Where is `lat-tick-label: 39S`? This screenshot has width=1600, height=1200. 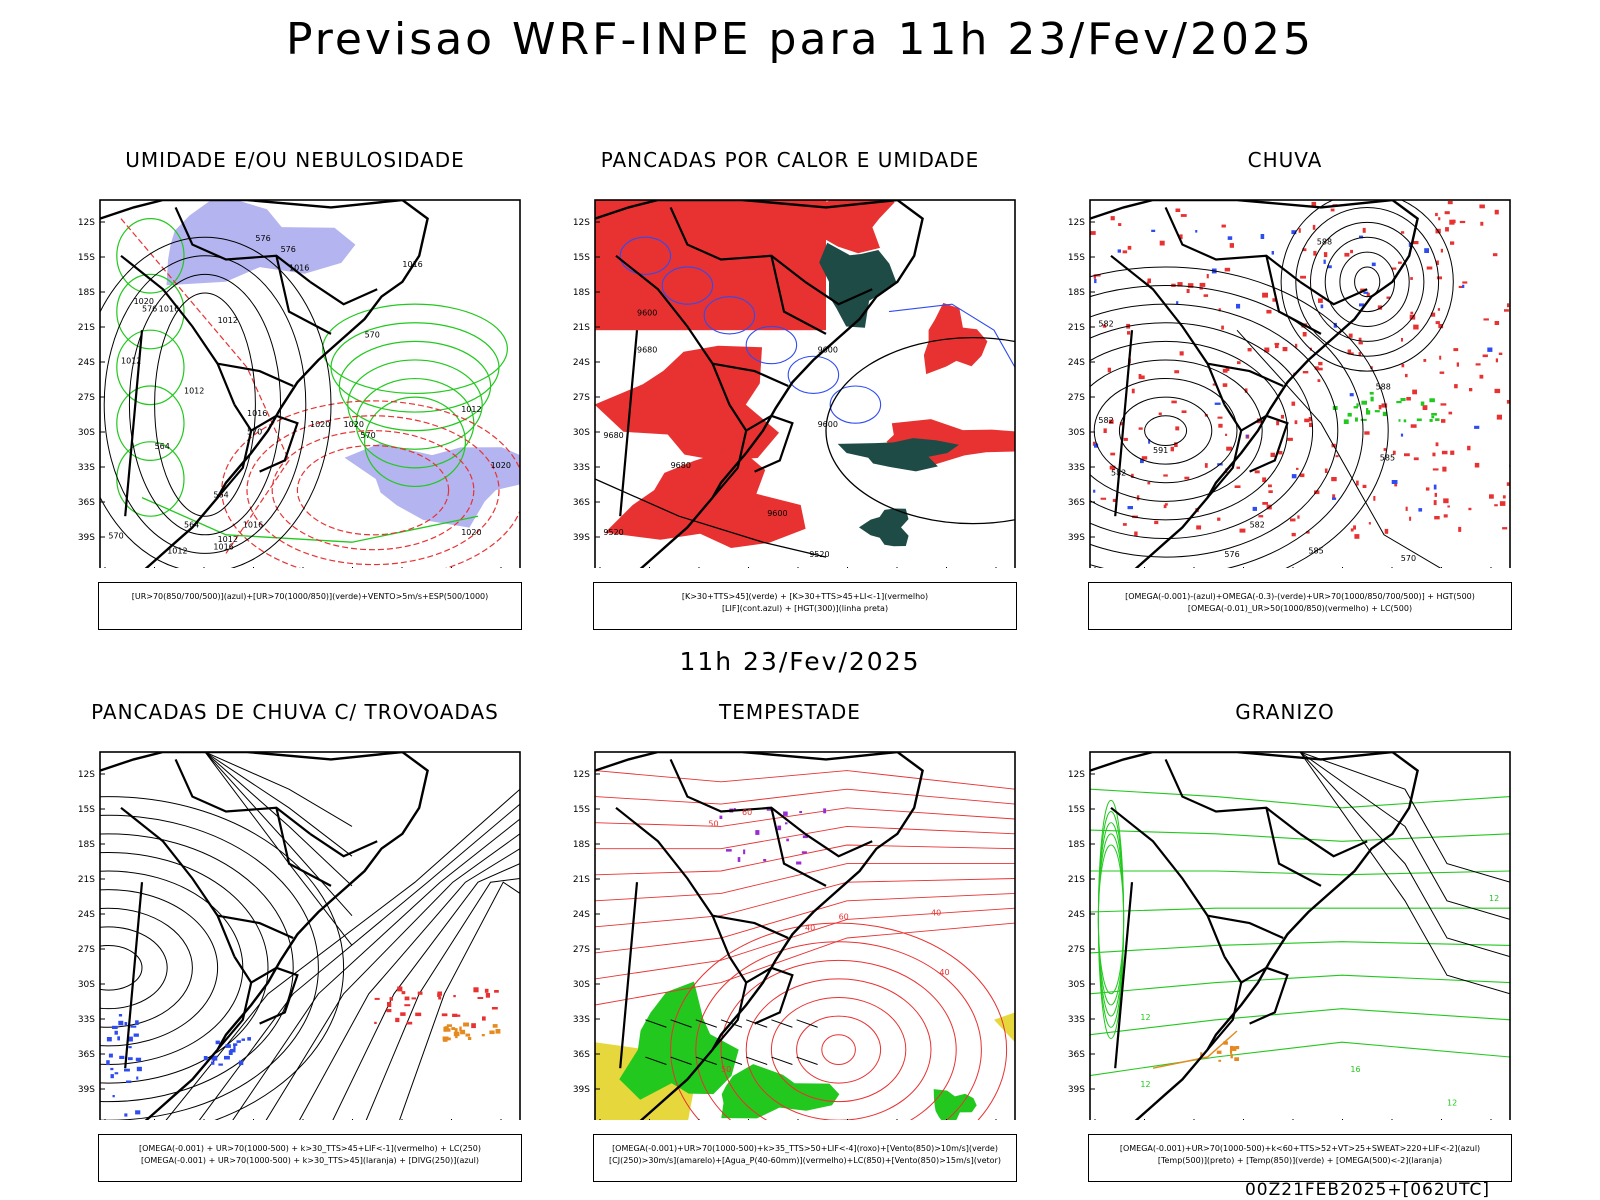 lat-tick-label: 39S is located at coordinates (1076, 538).